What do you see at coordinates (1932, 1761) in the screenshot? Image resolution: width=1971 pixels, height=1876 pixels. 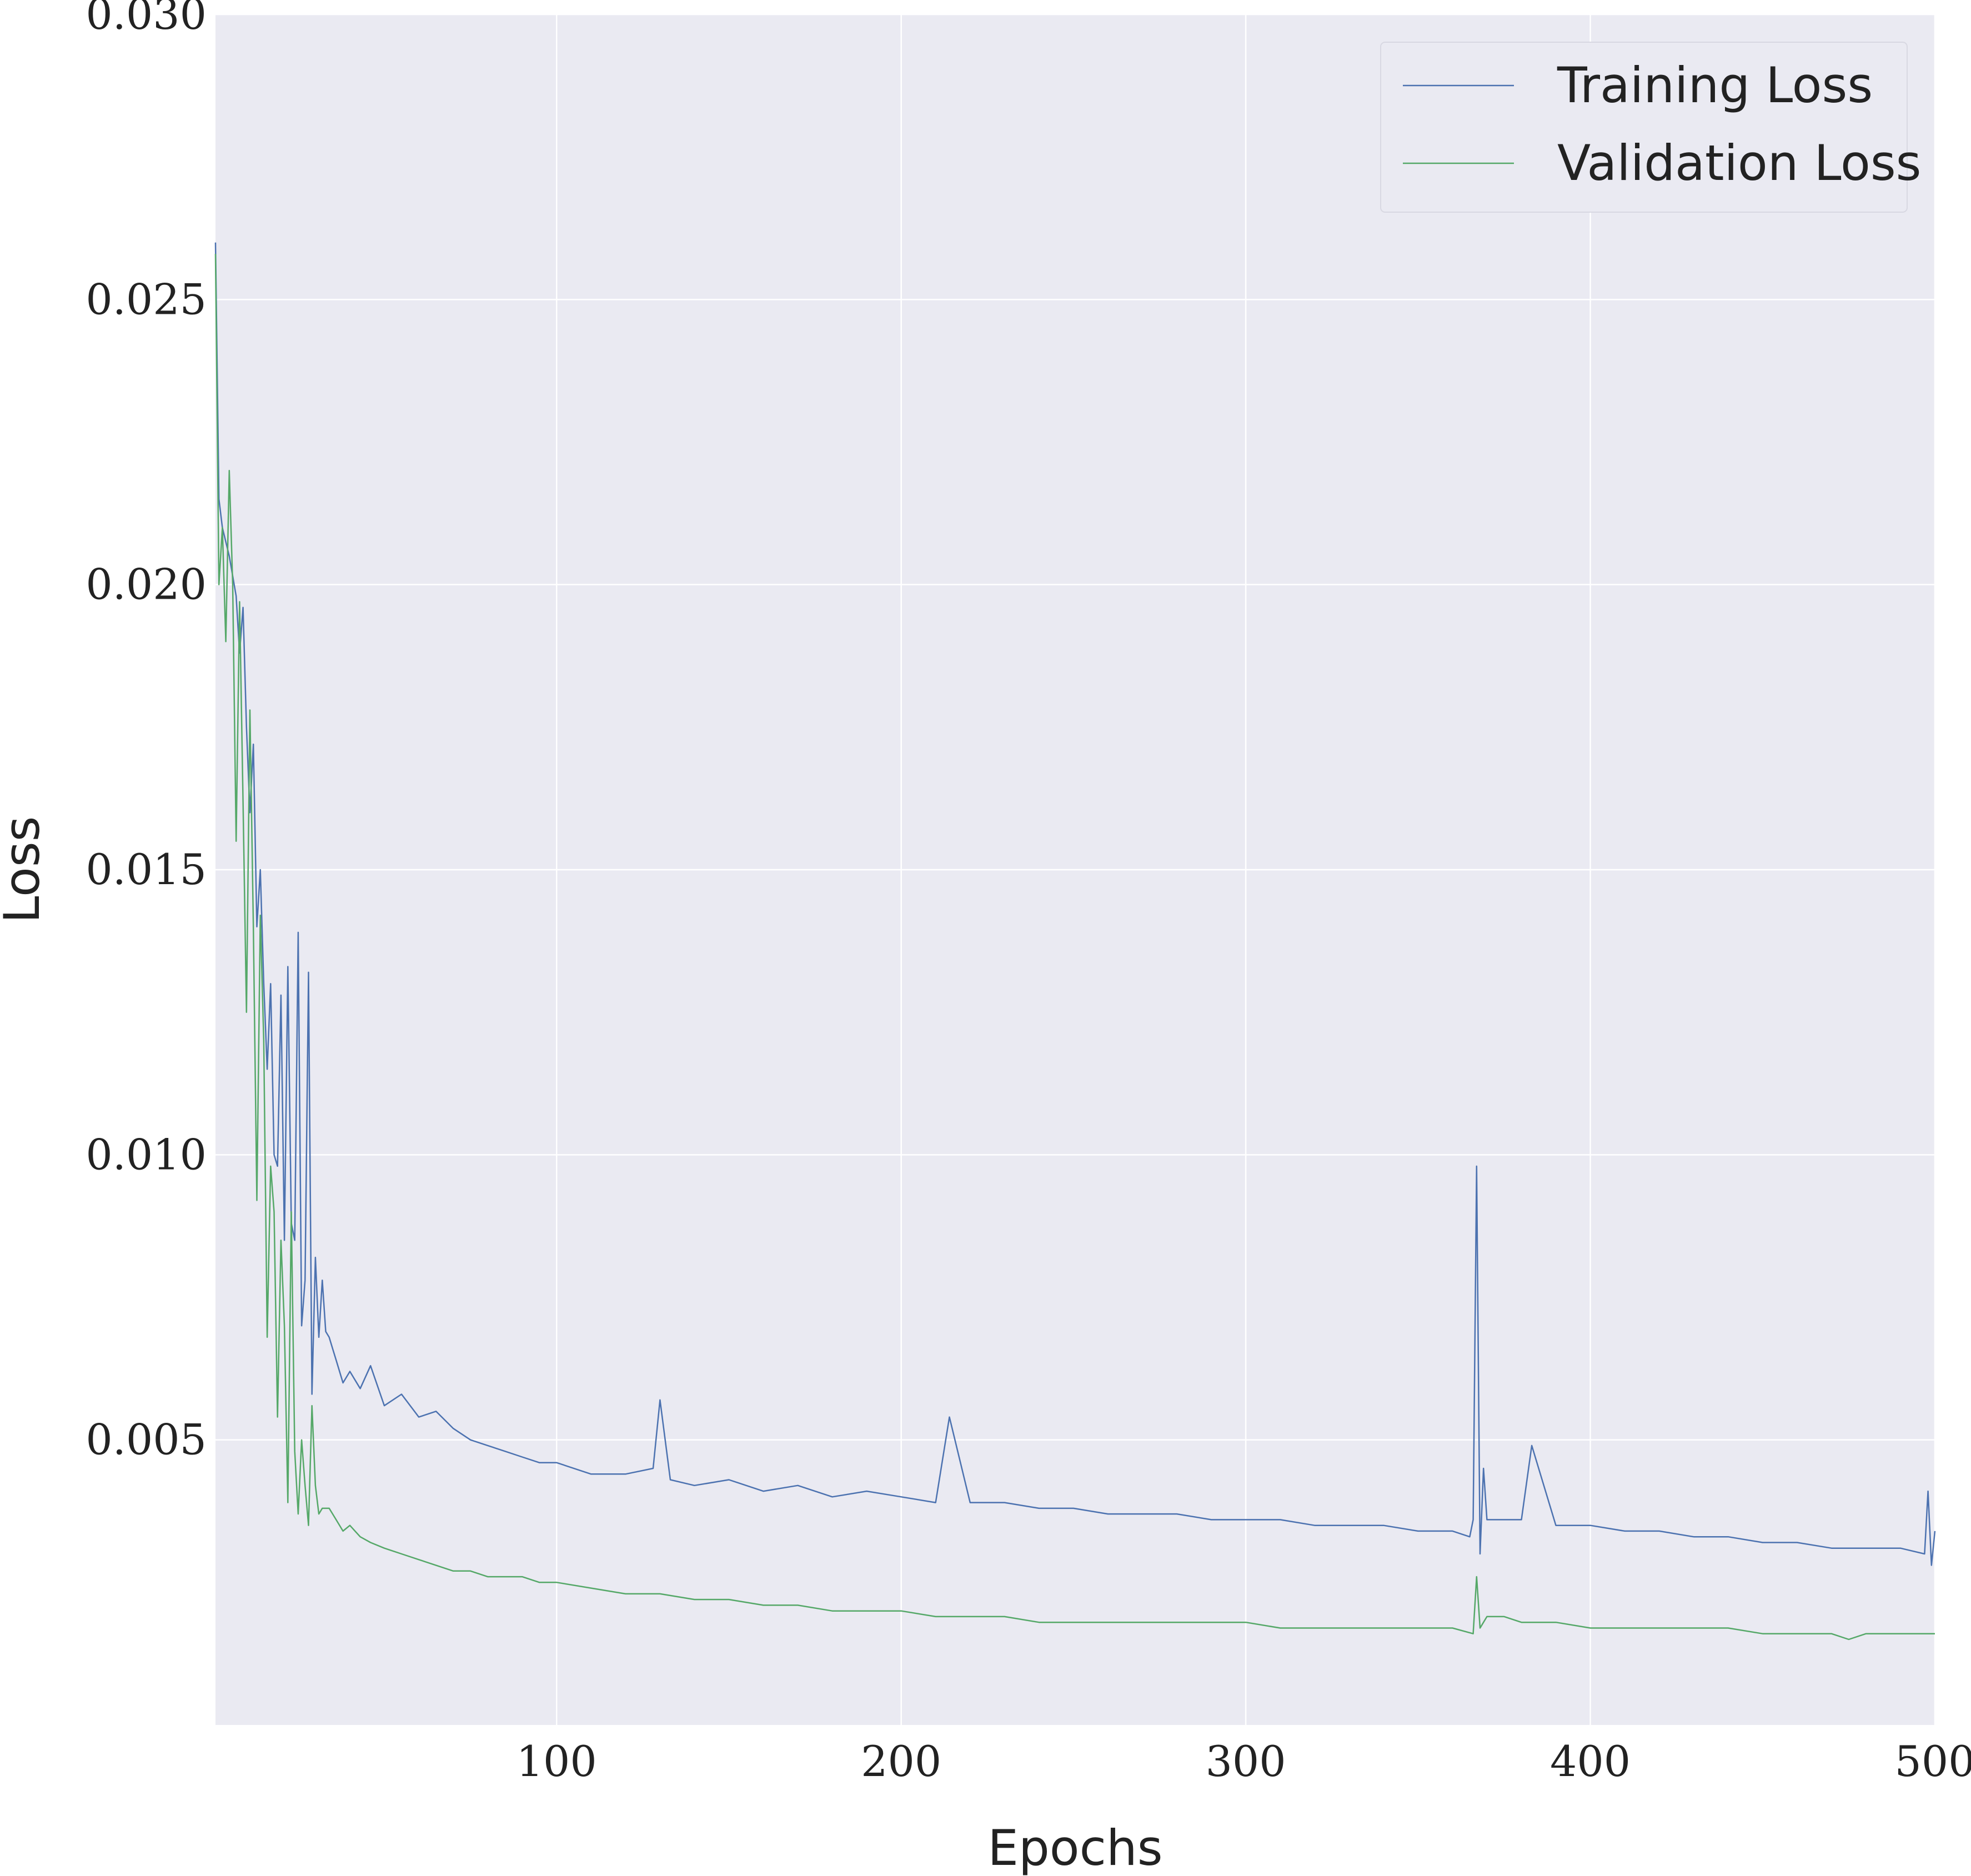 I see `x-tick-label: 500` at bounding box center [1932, 1761].